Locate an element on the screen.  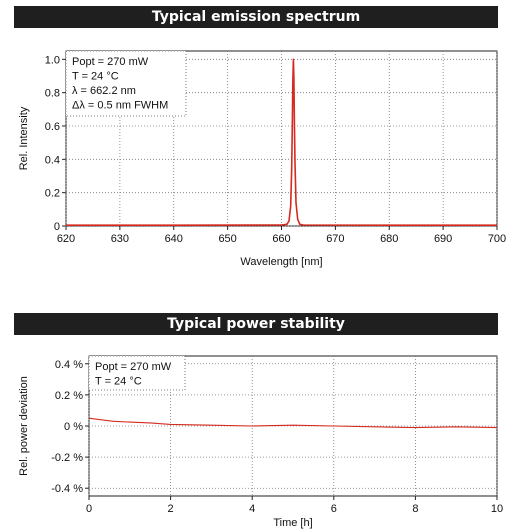
x-tick-label: 640 is located at coordinates (174, 239).